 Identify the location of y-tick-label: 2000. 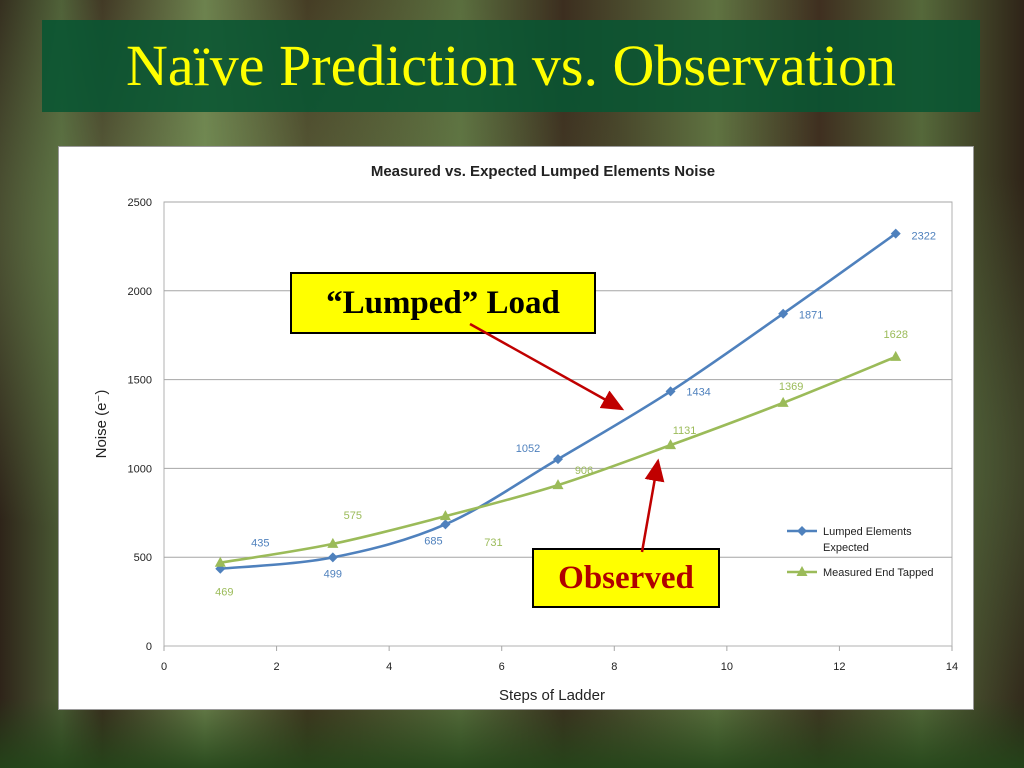
(140, 292).